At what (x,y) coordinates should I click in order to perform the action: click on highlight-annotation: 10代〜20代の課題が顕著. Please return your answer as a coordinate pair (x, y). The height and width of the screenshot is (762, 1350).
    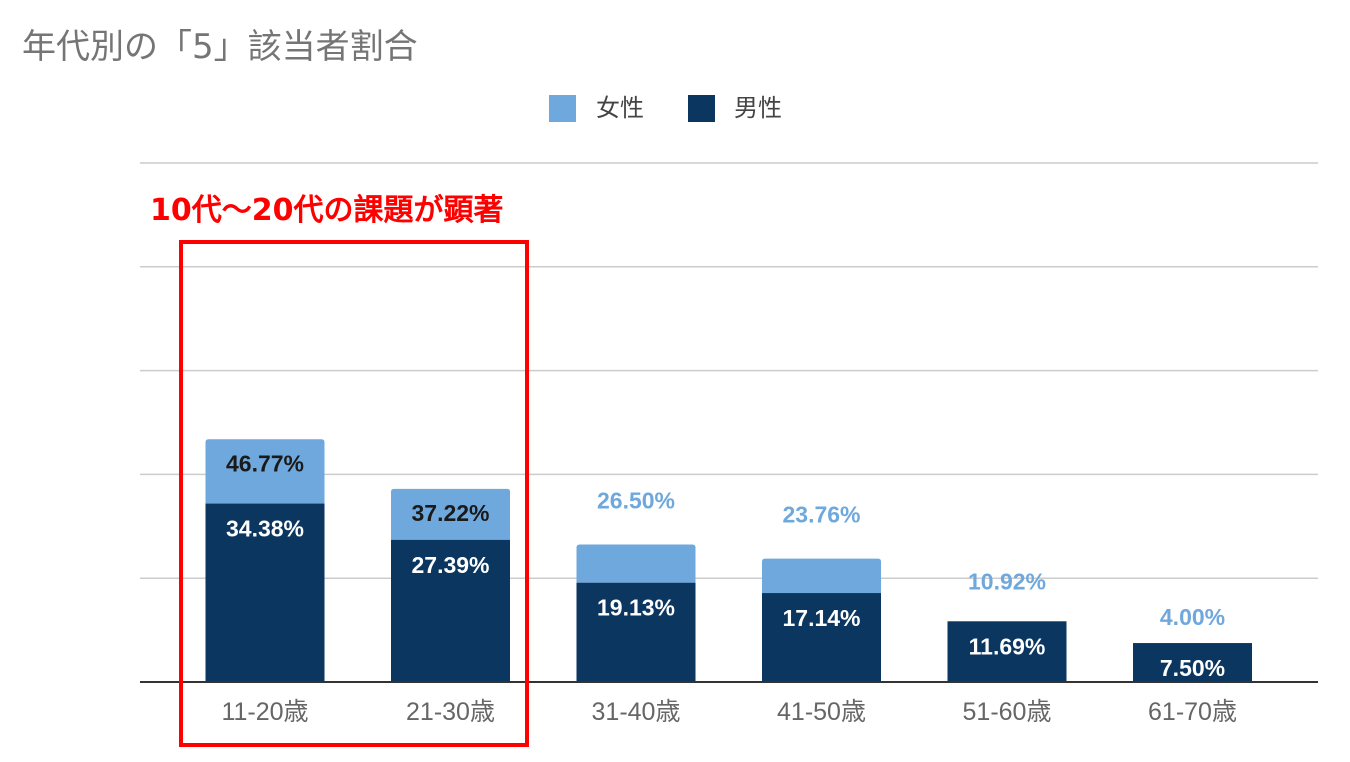
    Looking at the image, I should click on (327, 210).